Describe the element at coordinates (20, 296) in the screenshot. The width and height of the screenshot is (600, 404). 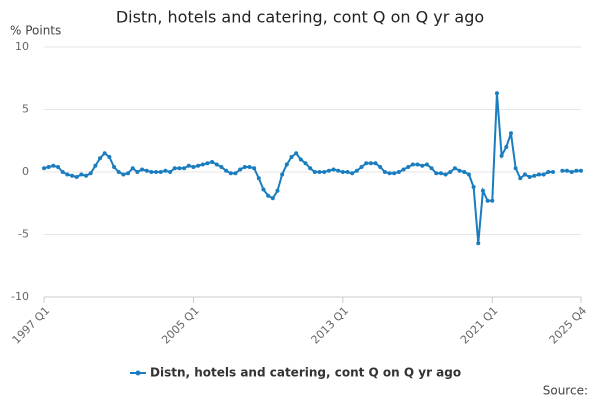
I see `y-tick-label: -10` at that location.